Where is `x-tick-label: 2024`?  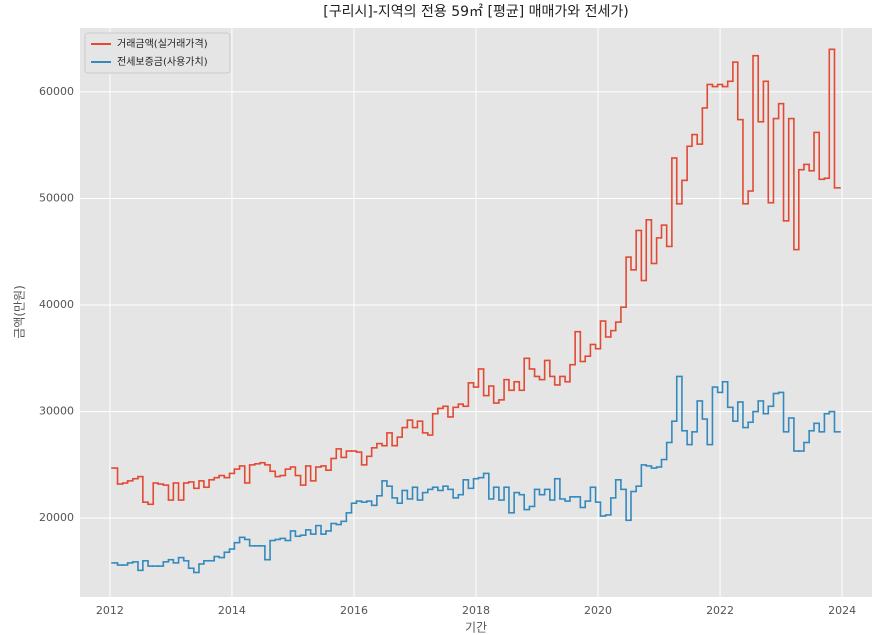
x-tick-label: 2024 is located at coordinates (842, 610).